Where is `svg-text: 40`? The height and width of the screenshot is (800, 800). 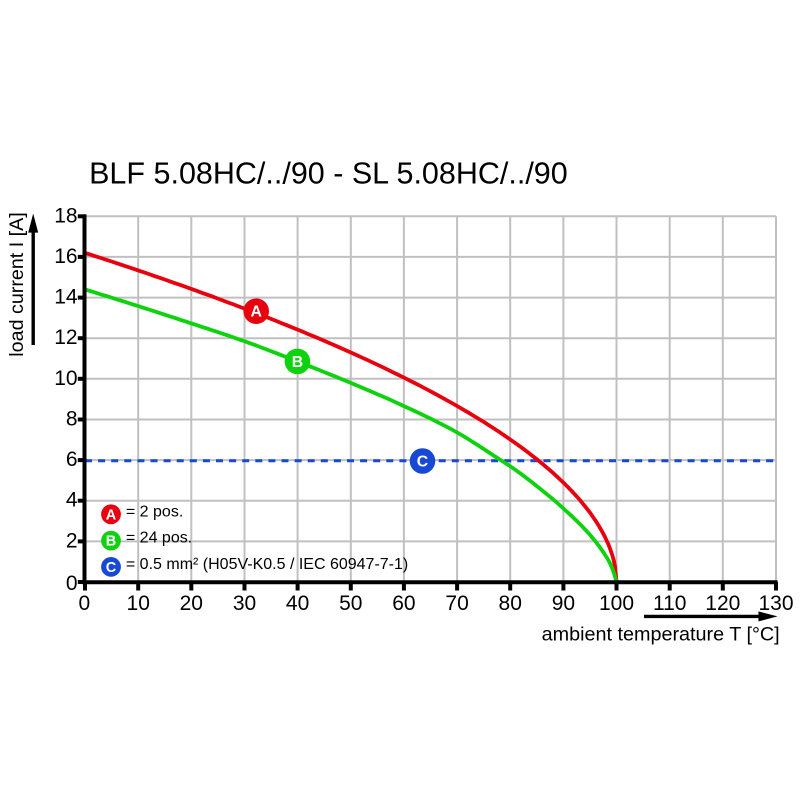 svg-text: 40 is located at coordinates (297, 603).